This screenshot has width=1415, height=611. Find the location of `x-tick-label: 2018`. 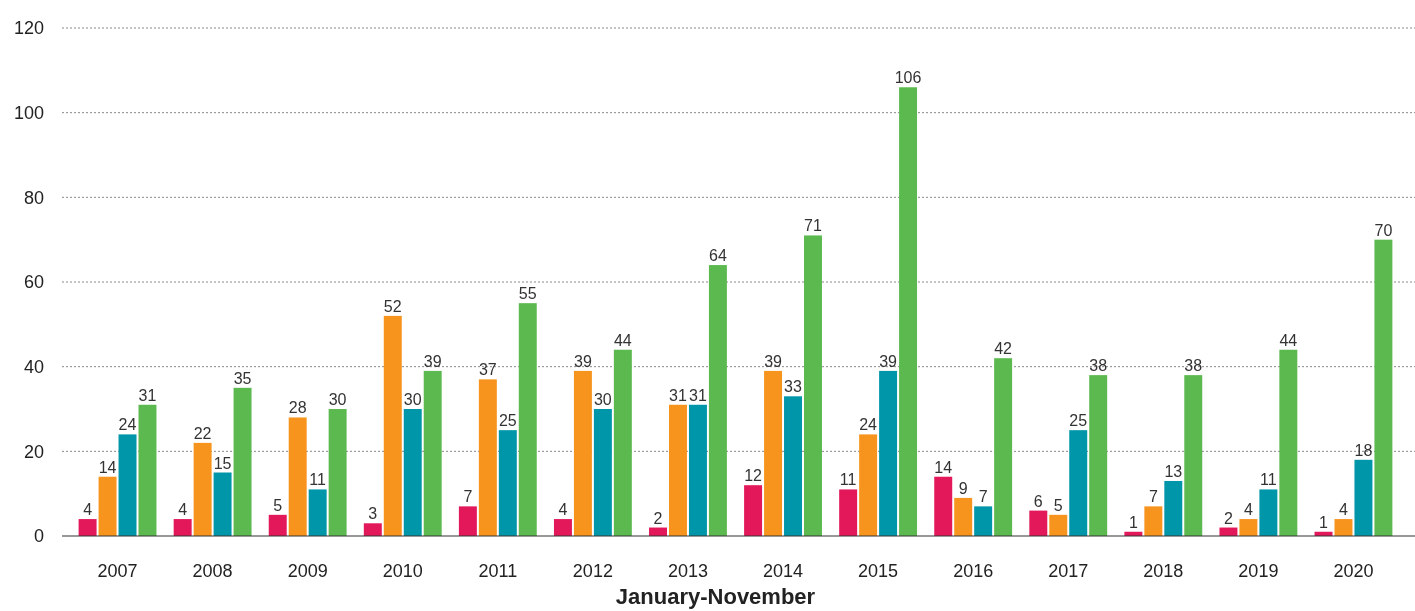

x-tick-label: 2018 is located at coordinates (1163, 571).